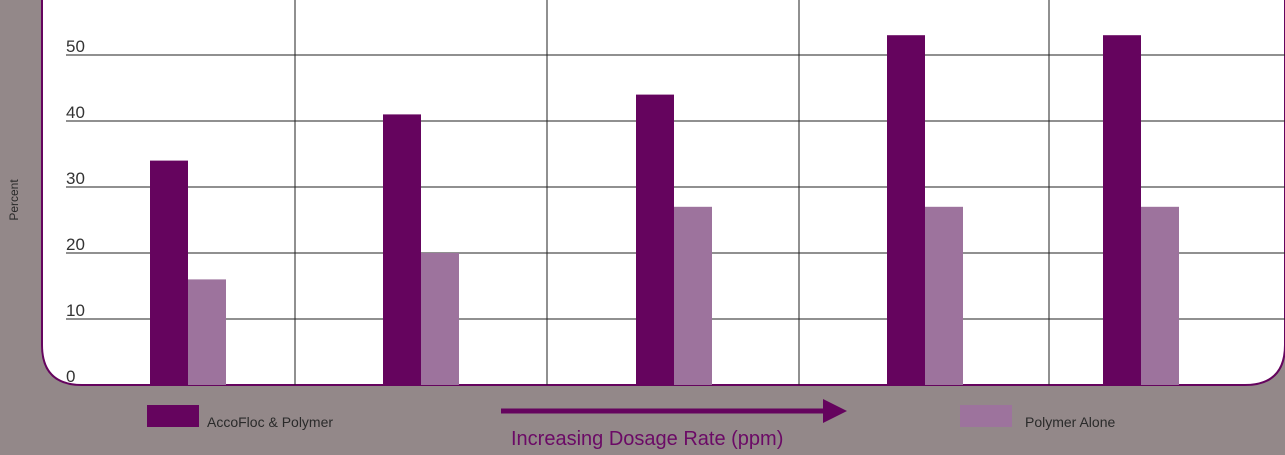 The width and height of the screenshot is (1285, 455). What do you see at coordinates (75, 112) in the screenshot?
I see `y-tick-label: 40` at bounding box center [75, 112].